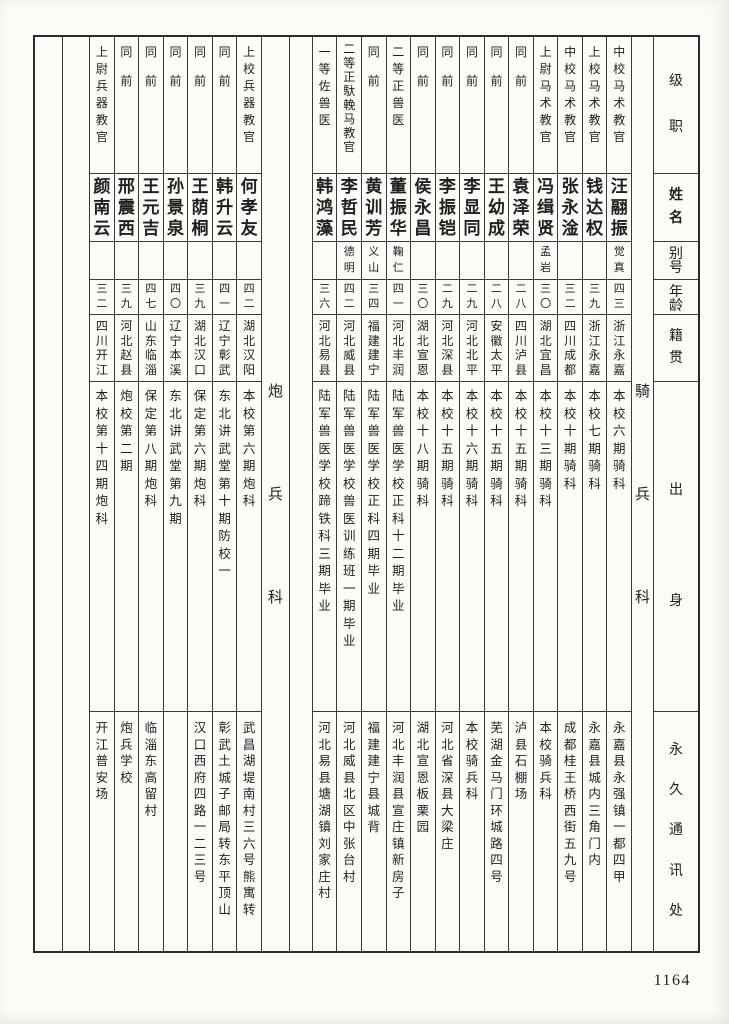  Describe the element at coordinates (570, 802) in the screenshot. I see `address-cell: 成都桂王桥西街五九号` at that location.